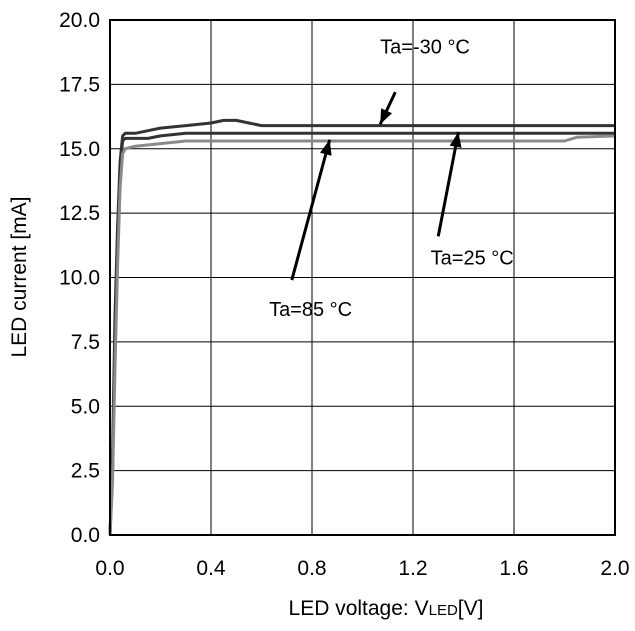 This screenshot has width=635, height=631. Describe the element at coordinates (85, 535) in the screenshot. I see `y-tick-label: 0.0` at that location.